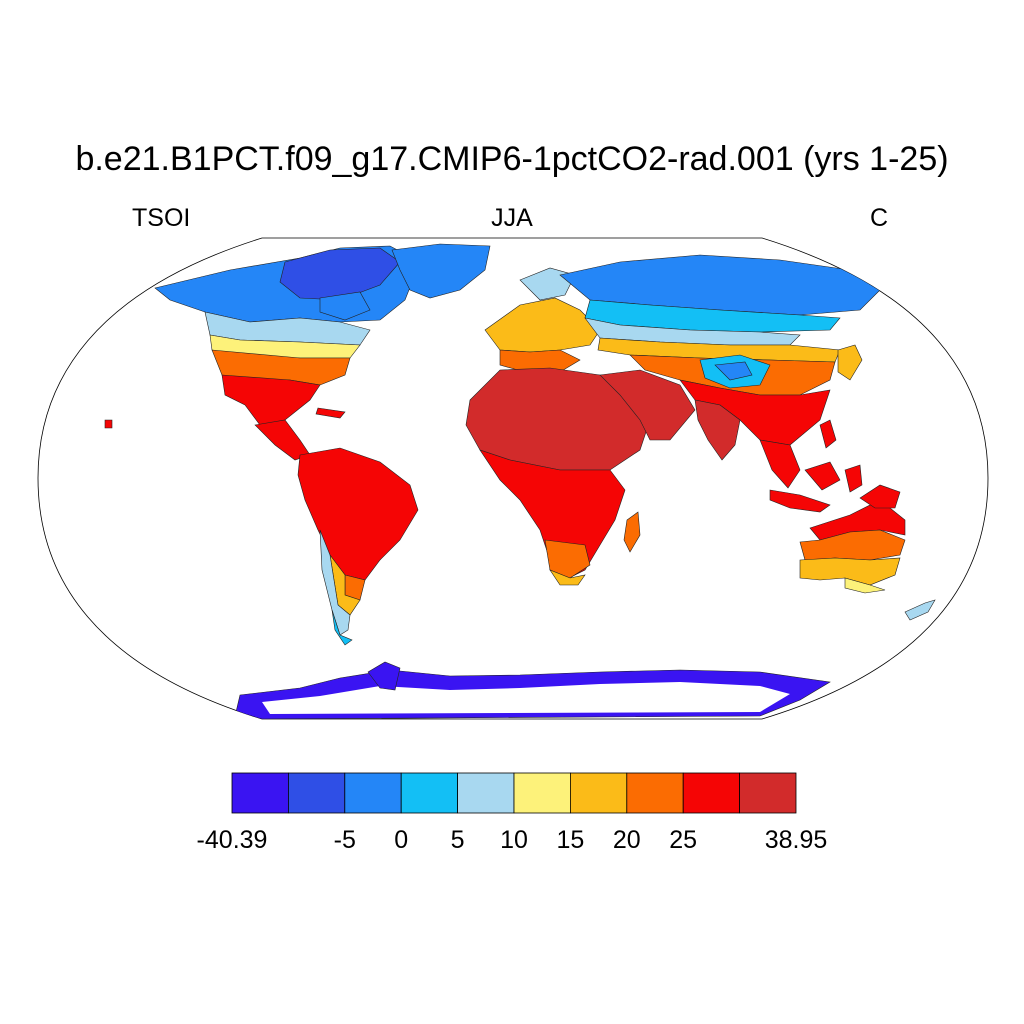 The height and width of the screenshot is (1024, 1024). Describe the element at coordinates (920, 610) in the screenshot. I see `new-zealand` at that location.